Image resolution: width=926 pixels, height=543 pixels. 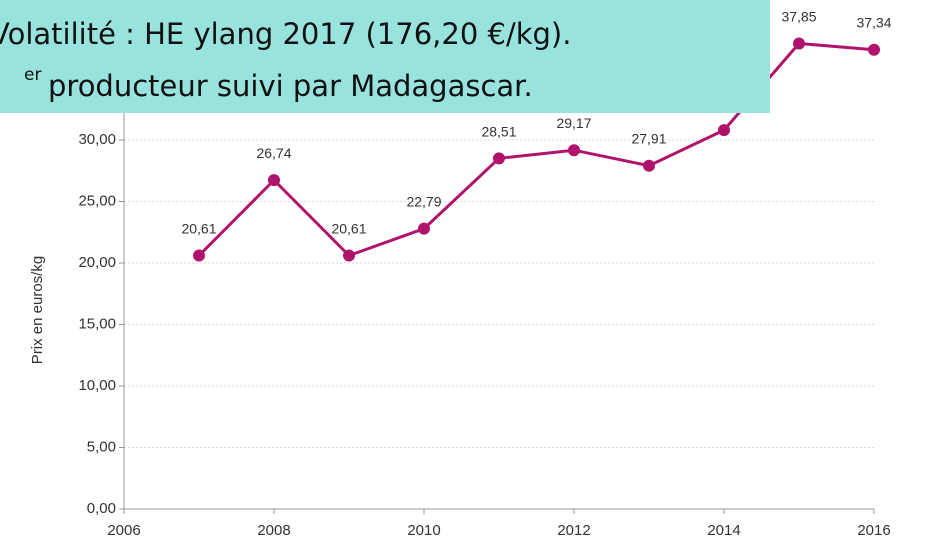 What do you see at coordinates (97, 139) in the screenshot?
I see `y-tick-label: 30,00` at bounding box center [97, 139].